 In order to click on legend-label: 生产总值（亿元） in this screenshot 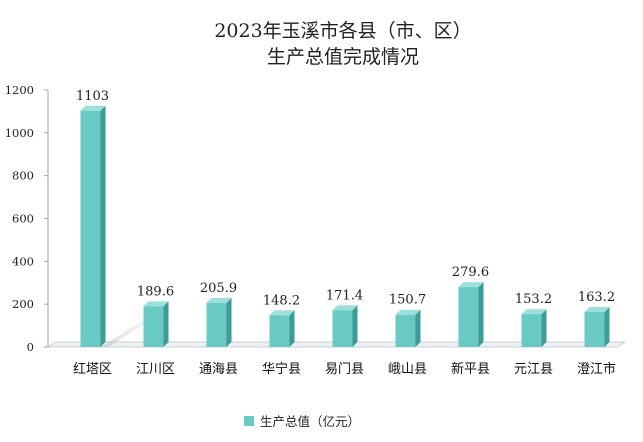, I will do `click(310, 421)`.